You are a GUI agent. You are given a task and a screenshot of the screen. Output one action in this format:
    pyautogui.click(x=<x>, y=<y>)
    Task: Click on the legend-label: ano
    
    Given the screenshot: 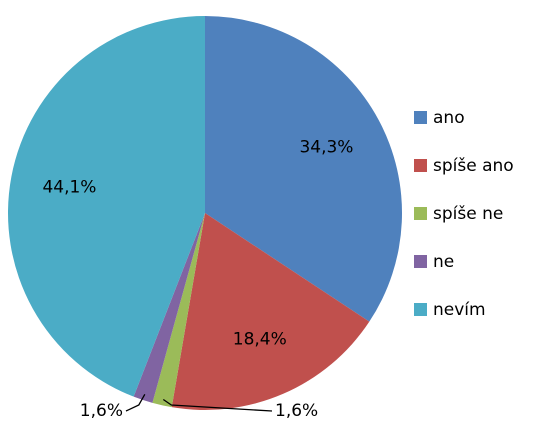 What is the action you would take?
    pyautogui.click(x=449, y=118)
    